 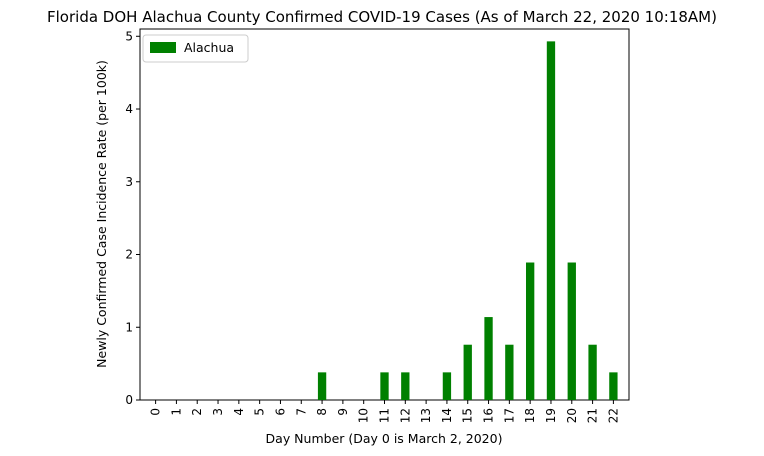 I want to click on x-axis-ticks: 0 1 2 3 4 5 6 7 8 9 10 11 12 13 14 15 16 17 18 19 20 21 22, so click(x=384, y=411).